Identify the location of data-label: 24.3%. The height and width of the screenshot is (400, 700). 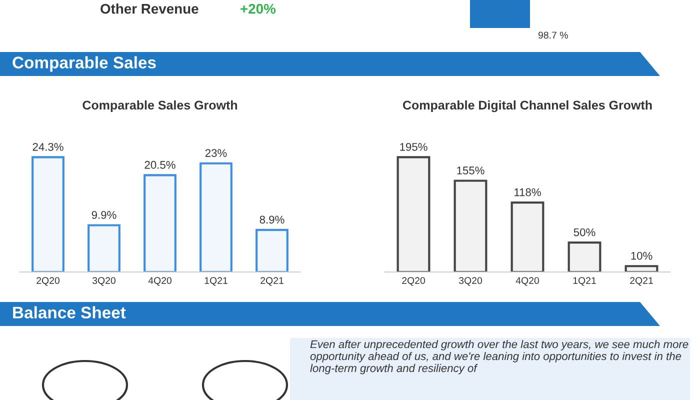
(48, 146).